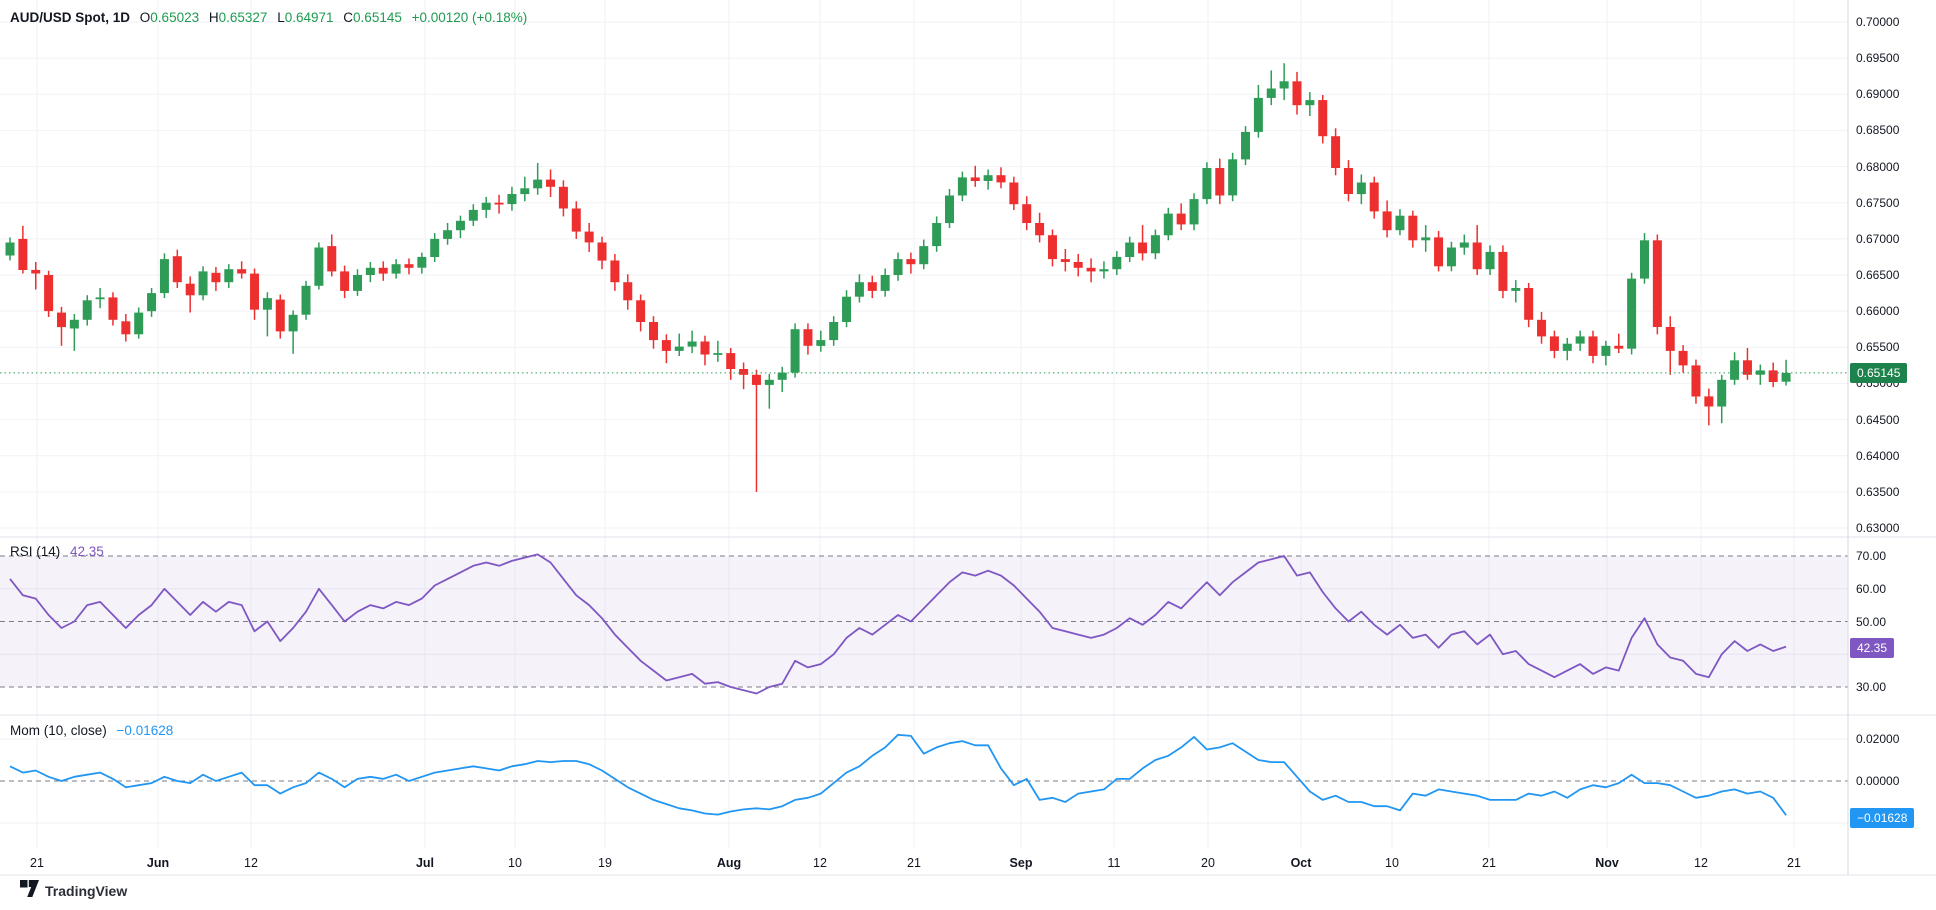 The image size is (1936, 910). What do you see at coordinates (729, 863) in the screenshot?
I see `time-axis-month-label: Aug` at bounding box center [729, 863].